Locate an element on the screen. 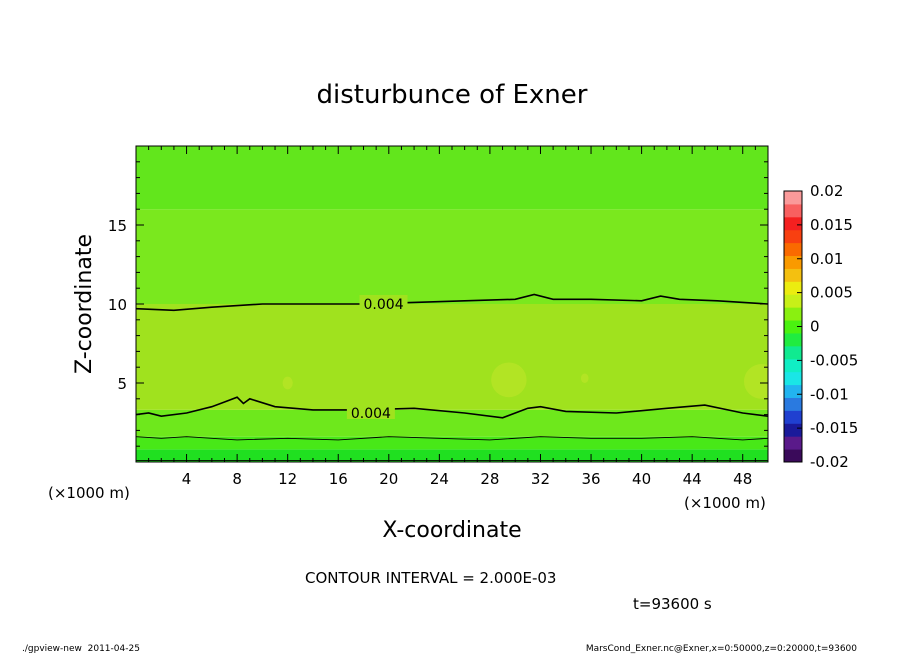  x-tick-label: 40 is located at coordinates (641, 479).